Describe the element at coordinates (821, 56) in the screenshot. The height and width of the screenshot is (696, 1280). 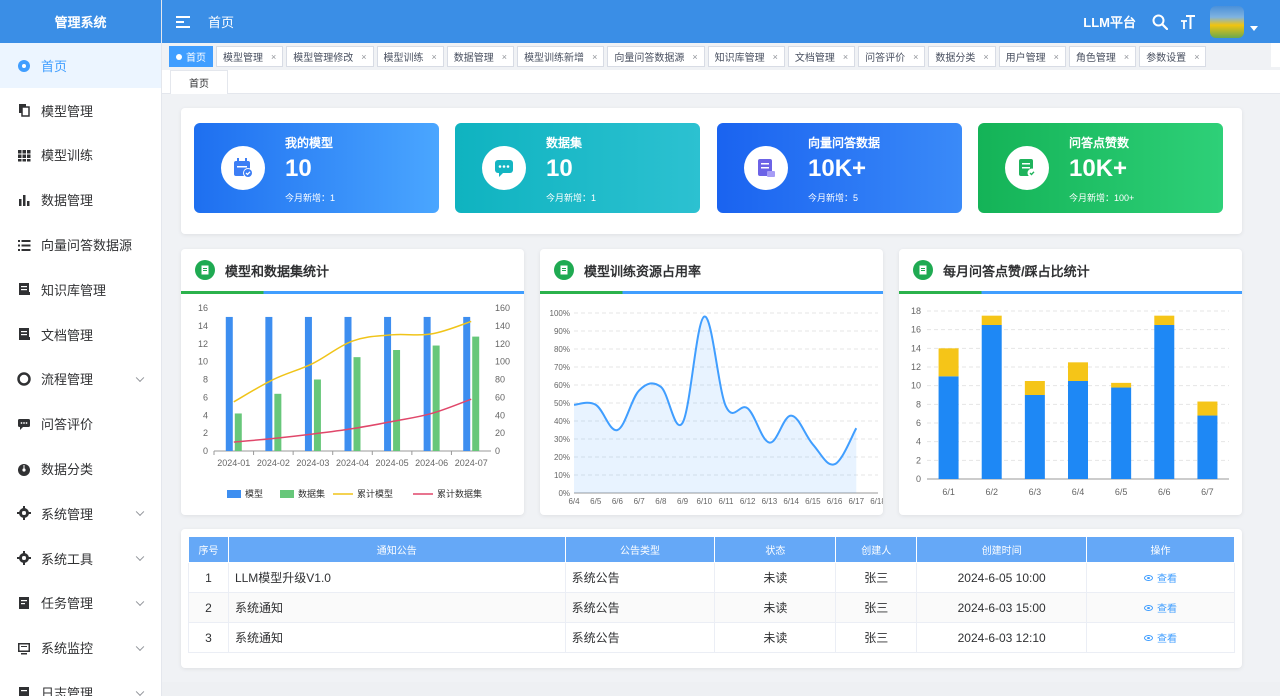
I see `tag-8: 文档管理 ×` at that location.